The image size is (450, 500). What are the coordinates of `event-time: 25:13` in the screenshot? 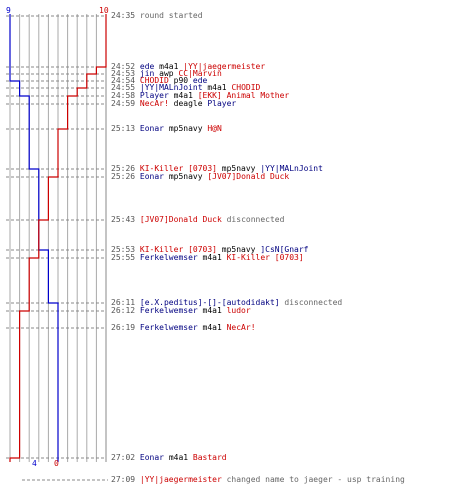 It's located at (125, 128).